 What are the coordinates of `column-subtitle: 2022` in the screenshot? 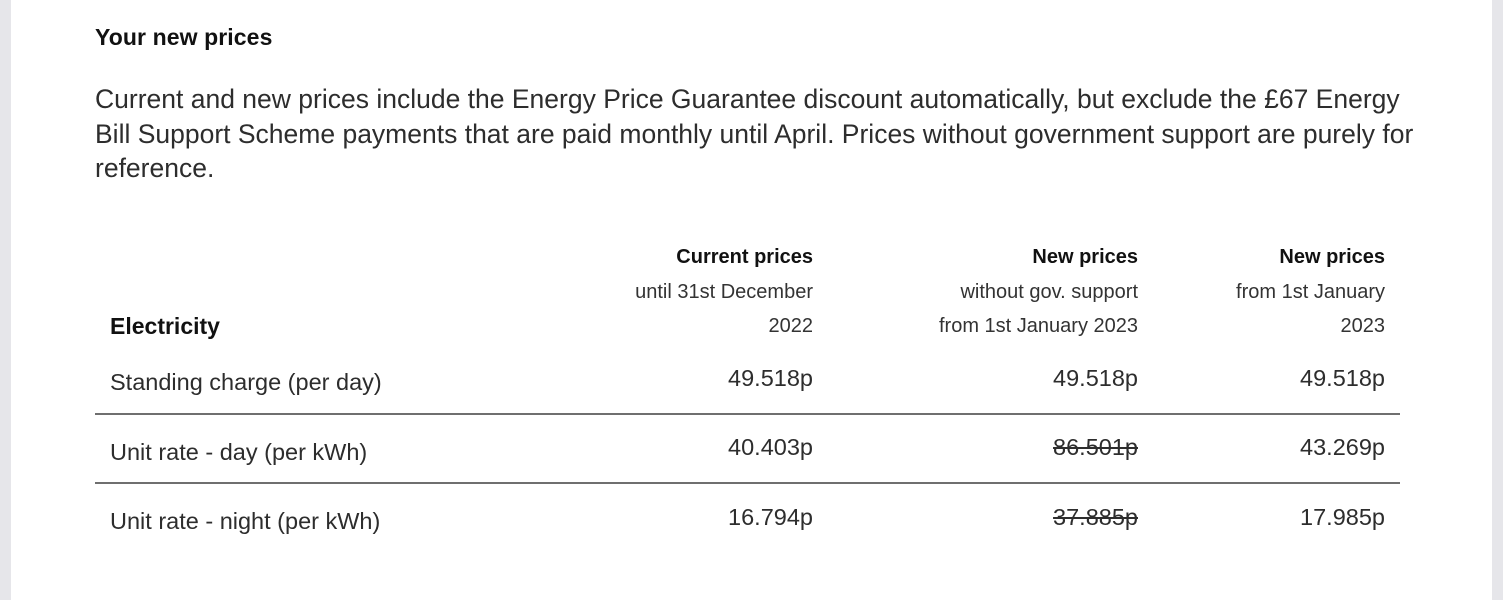 It's located at (791, 326).